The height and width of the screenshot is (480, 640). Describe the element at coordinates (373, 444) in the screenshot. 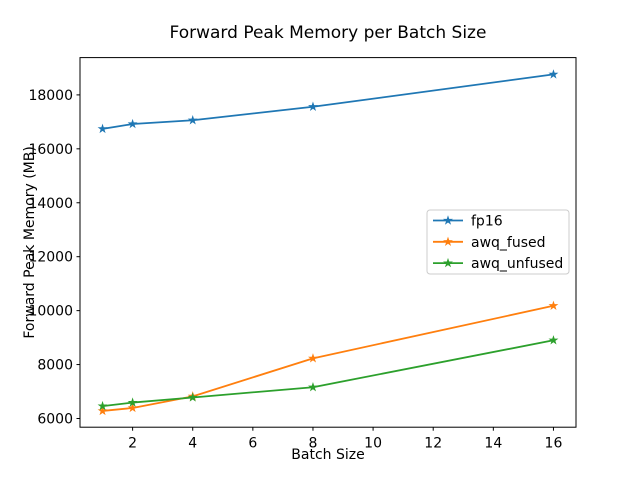

I see `x-tick-label: 10` at that location.